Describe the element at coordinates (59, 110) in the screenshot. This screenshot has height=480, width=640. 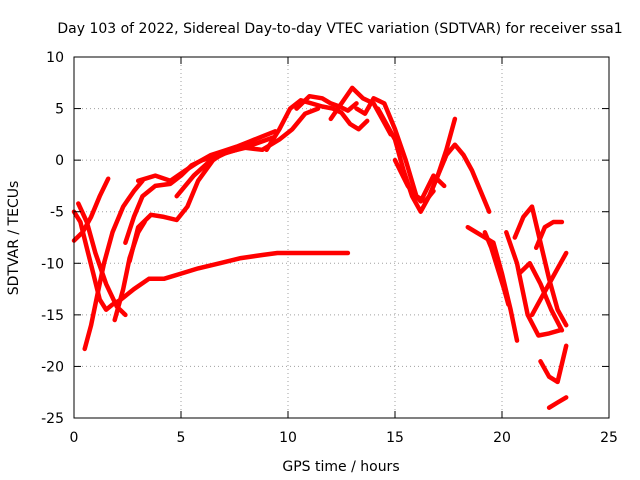
I see `y-tick-label: 5` at that location.